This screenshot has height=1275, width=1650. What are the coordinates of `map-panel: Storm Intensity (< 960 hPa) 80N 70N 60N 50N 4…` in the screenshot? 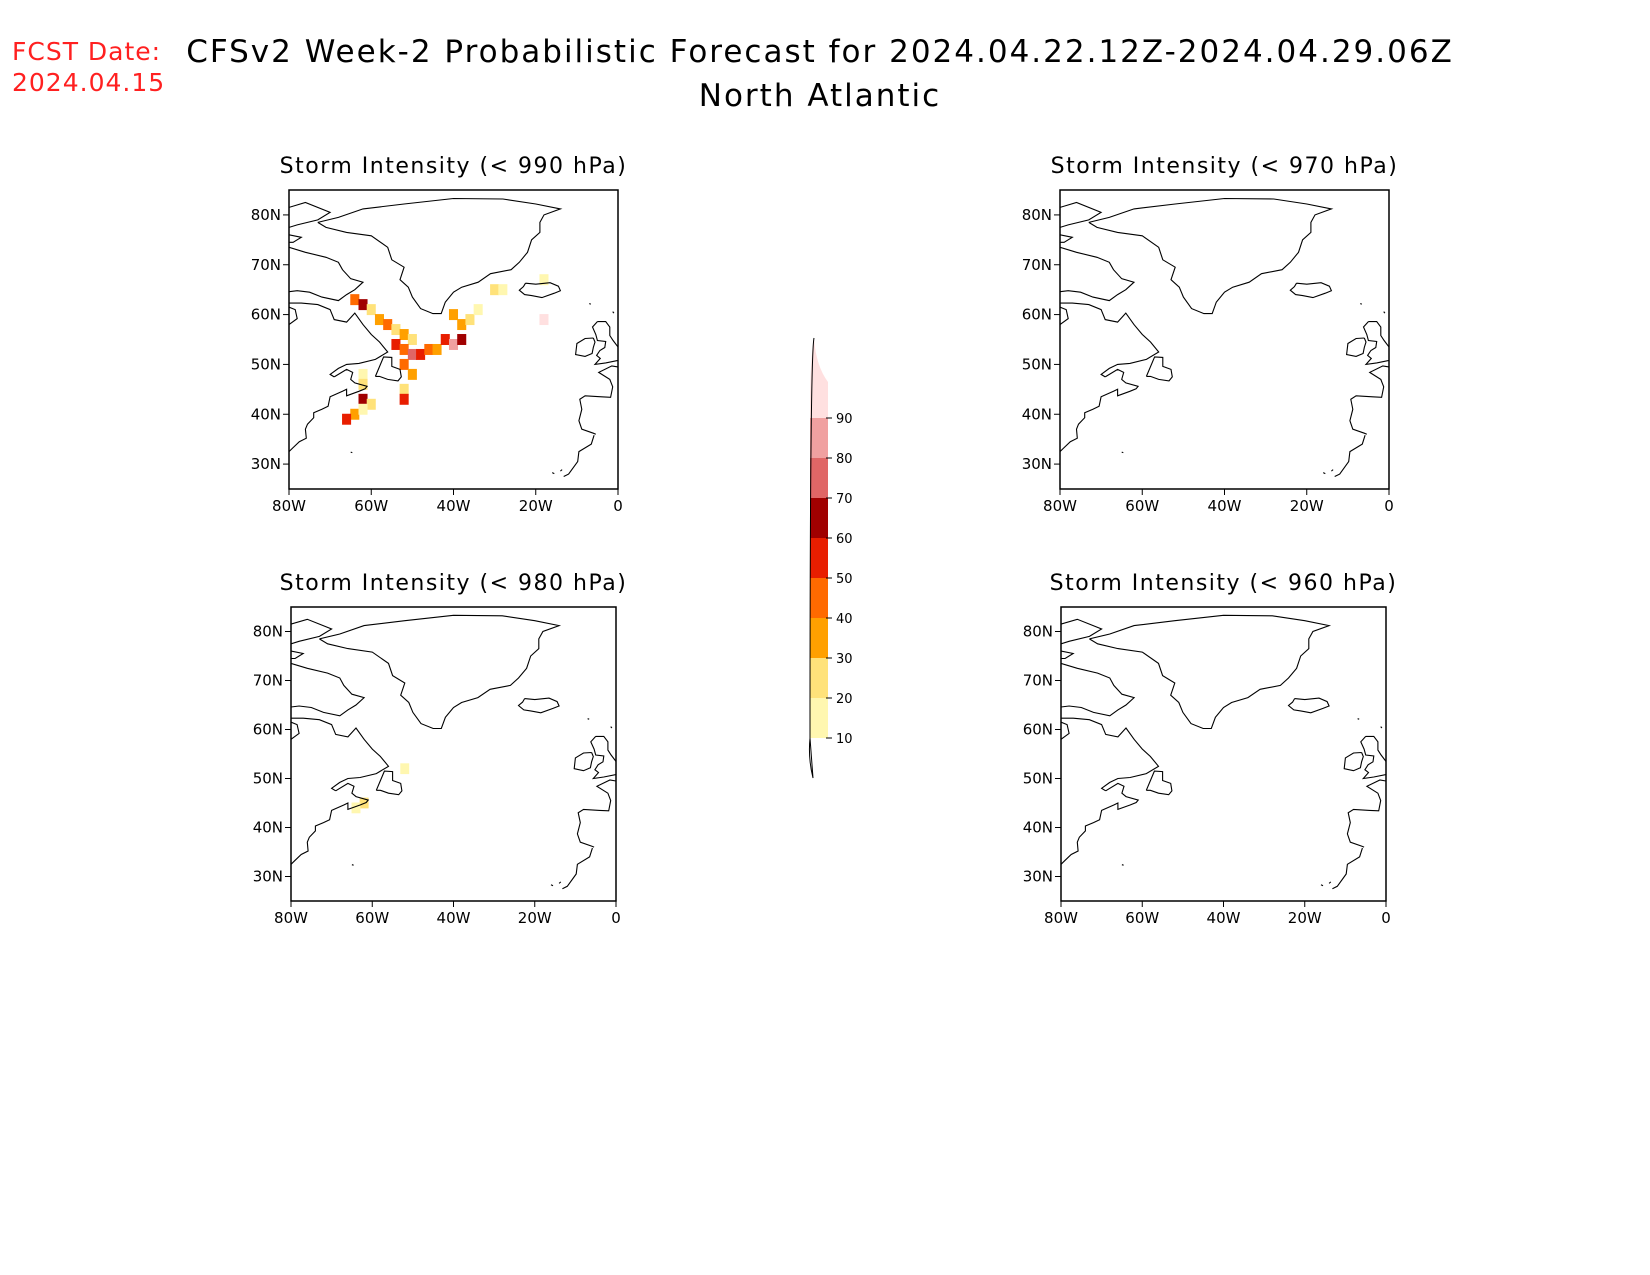 It's located at (1209, 749).